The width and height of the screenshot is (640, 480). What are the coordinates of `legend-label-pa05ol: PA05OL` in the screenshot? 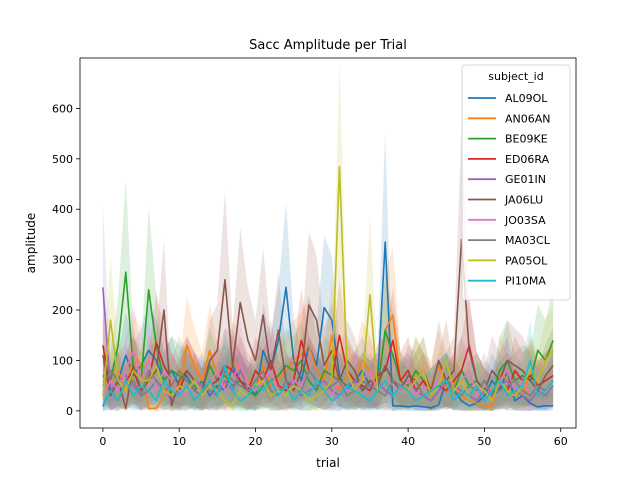 It's located at (526, 260).